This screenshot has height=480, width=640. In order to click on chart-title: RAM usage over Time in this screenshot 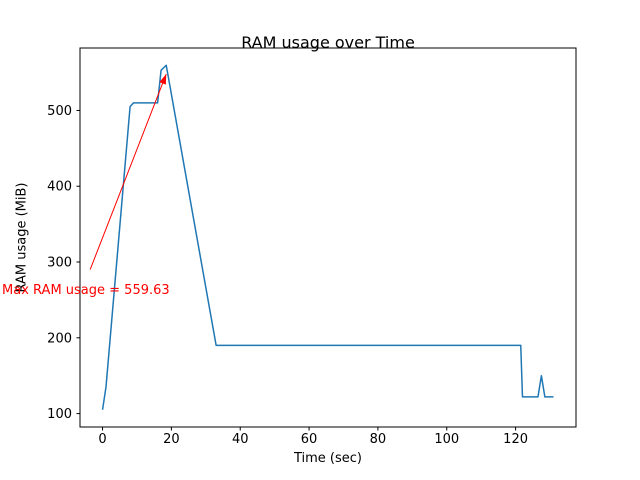, I will do `click(328, 42)`.